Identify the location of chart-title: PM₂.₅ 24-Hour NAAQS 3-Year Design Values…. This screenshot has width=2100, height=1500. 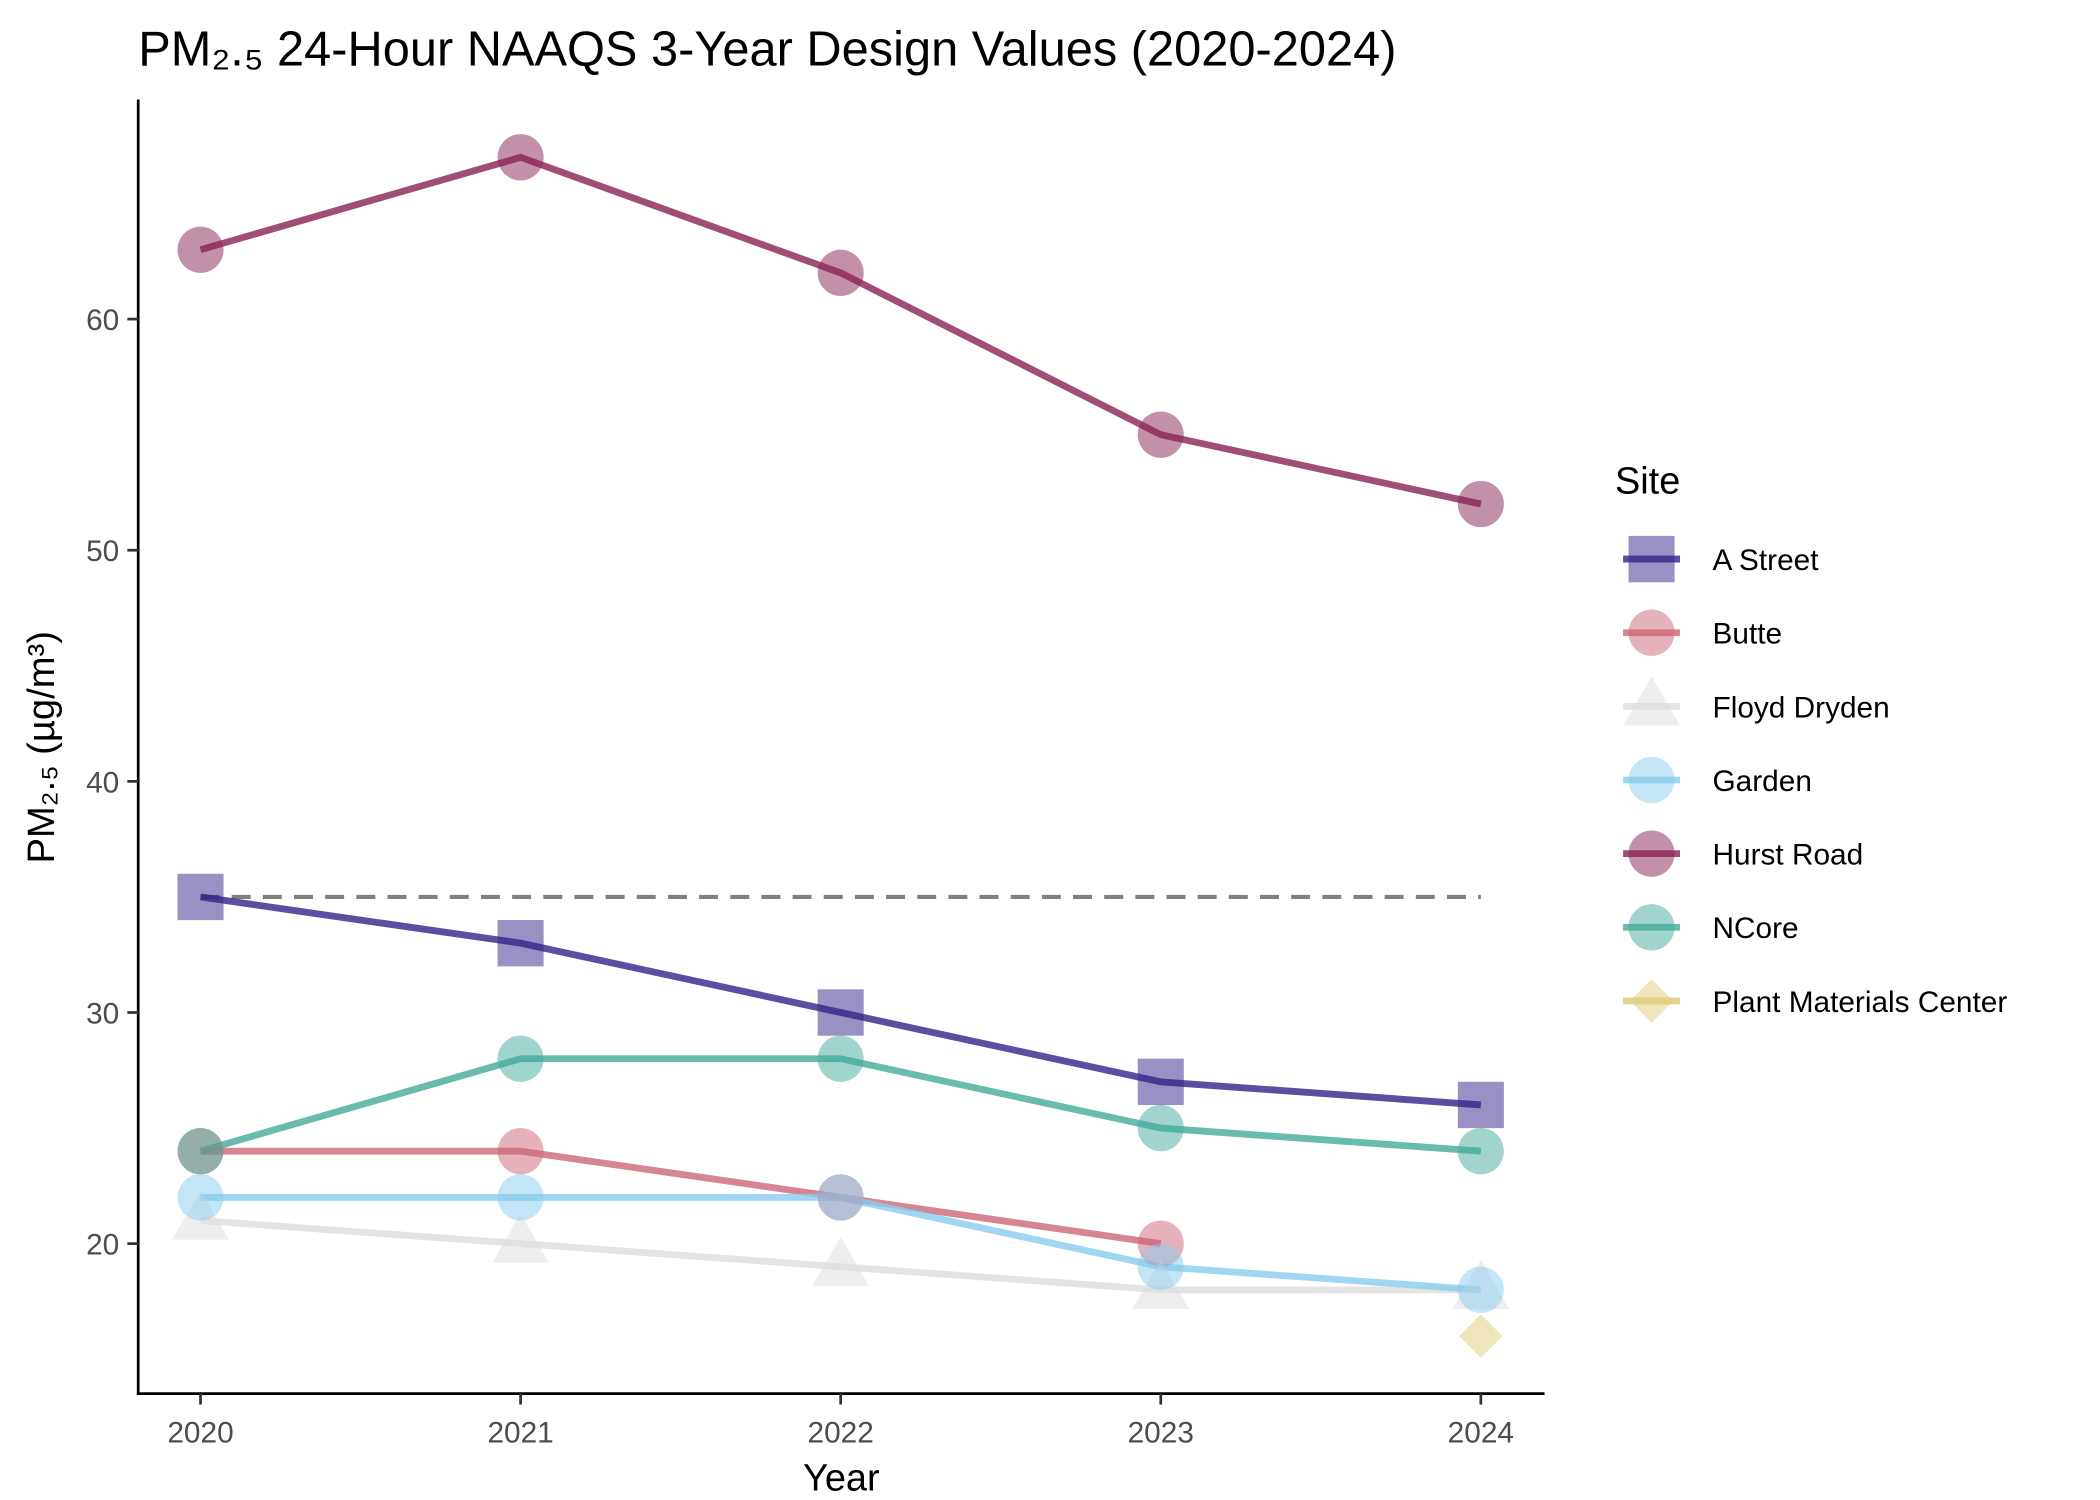
(767, 49).